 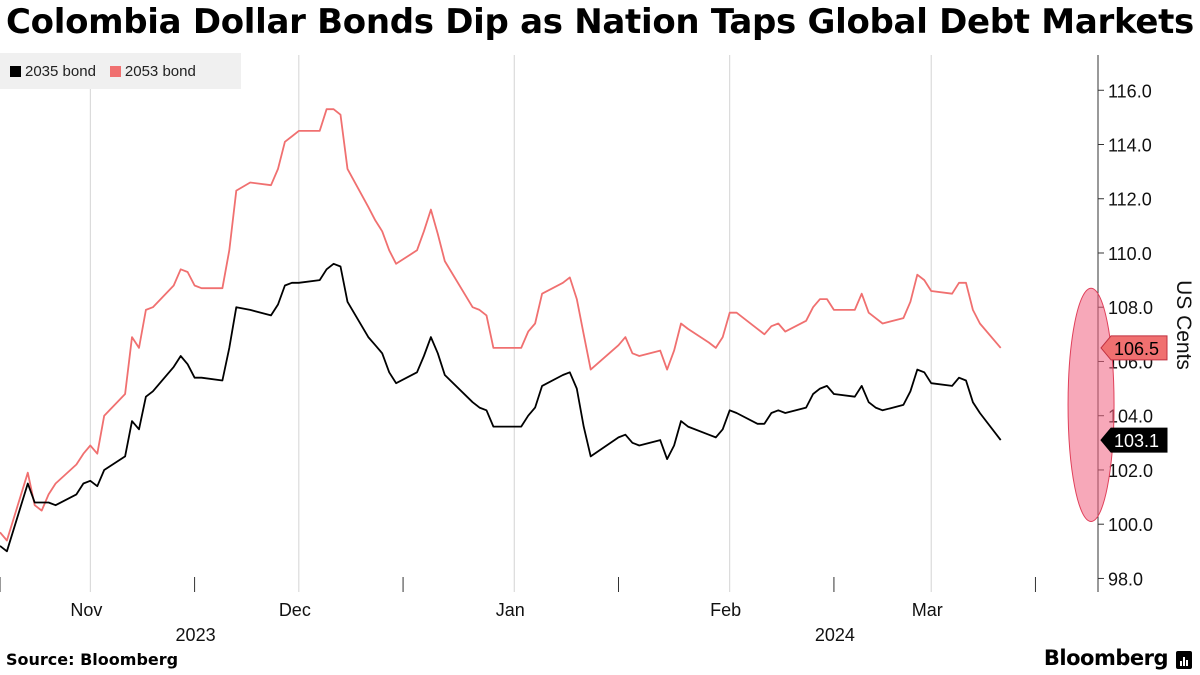 What do you see at coordinates (15, 71) in the screenshot?
I see `legend-swatch-2035` at bounding box center [15, 71].